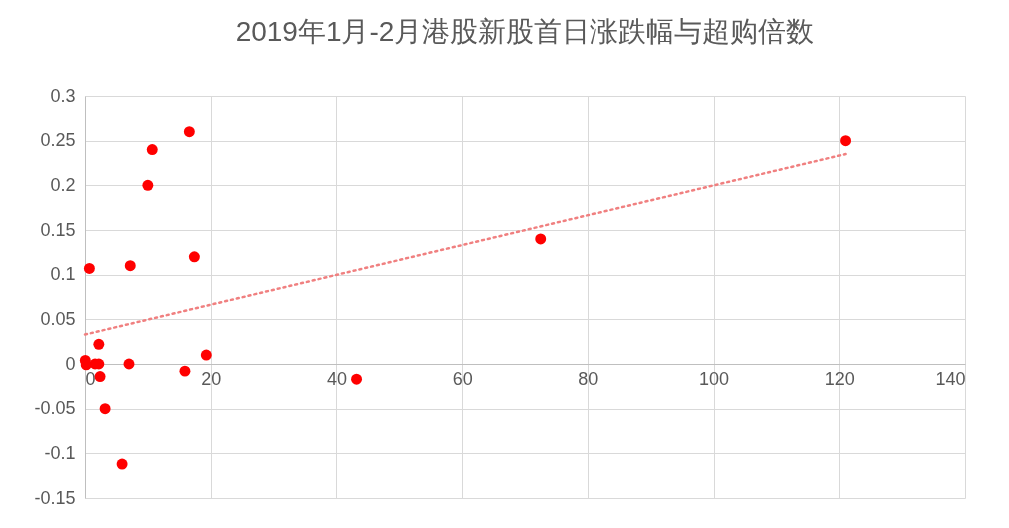  What do you see at coordinates (714, 378) in the screenshot?
I see `x-tick-label: 100` at bounding box center [714, 378].